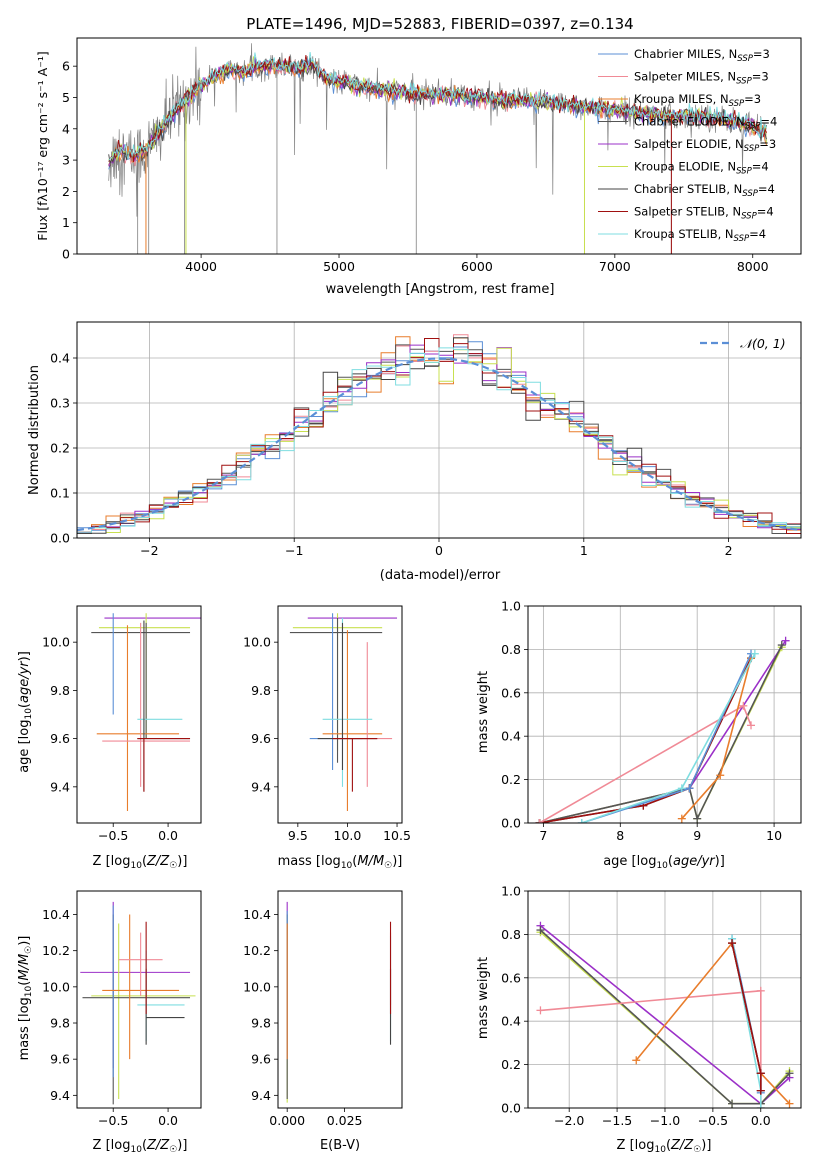  What do you see at coordinates (729, 550) in the screenshot?
I see `x-tick-label: 2` at bounding box center [729, 550].